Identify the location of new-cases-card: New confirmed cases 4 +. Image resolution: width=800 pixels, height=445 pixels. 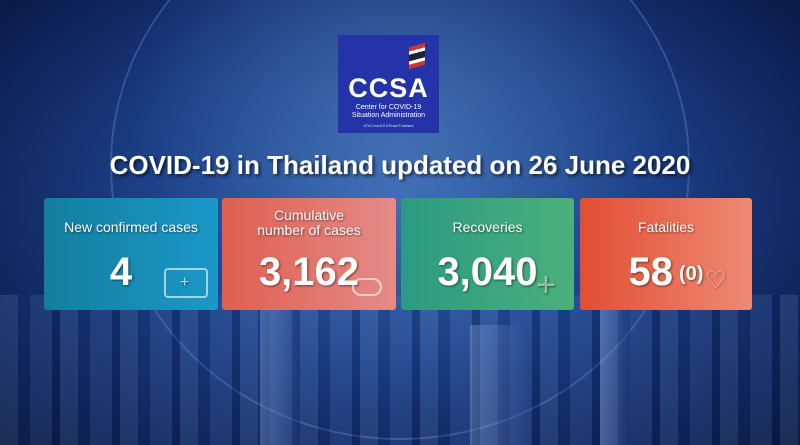
(131, 254).